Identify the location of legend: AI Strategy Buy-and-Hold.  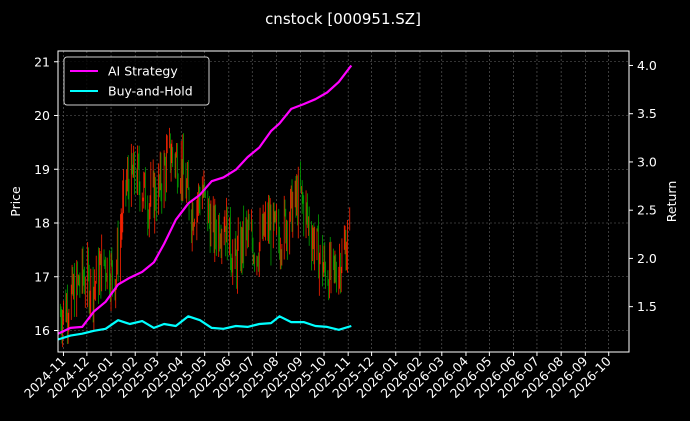
(136, 81).